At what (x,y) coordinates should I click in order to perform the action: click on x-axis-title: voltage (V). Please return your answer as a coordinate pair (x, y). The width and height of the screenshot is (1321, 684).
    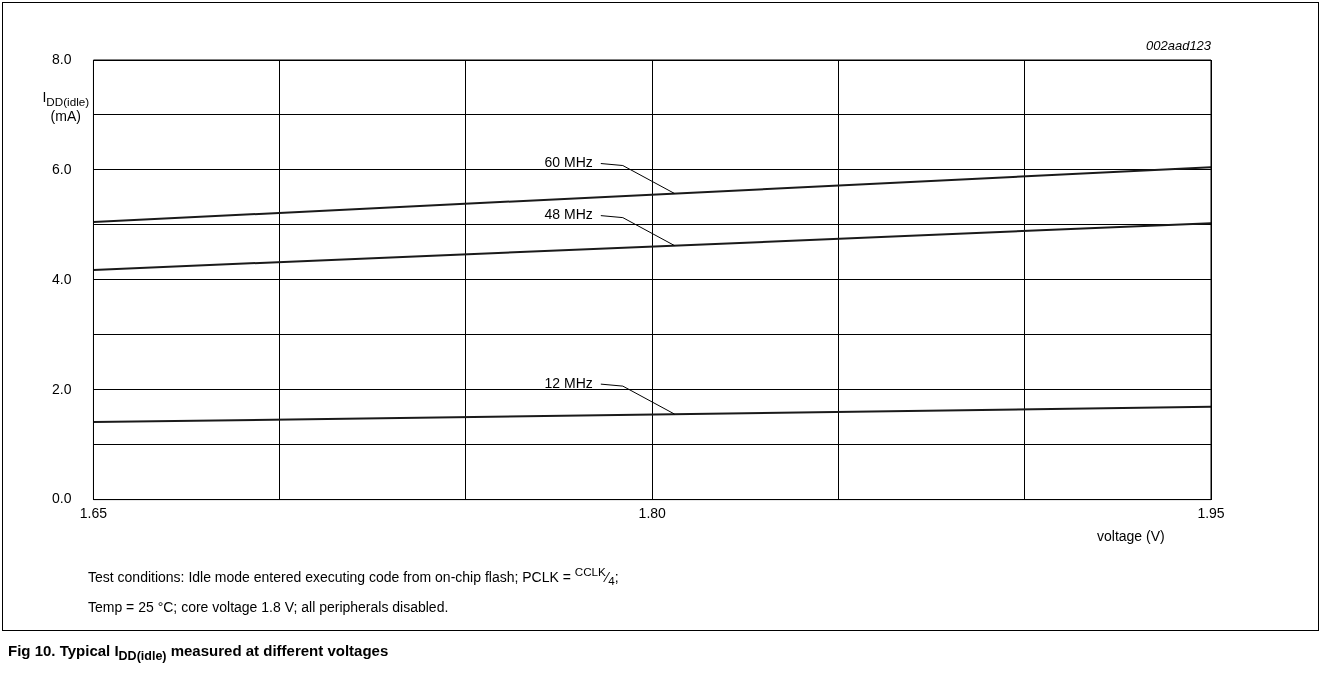
    Looking at the image, I should click on (1131, 535).